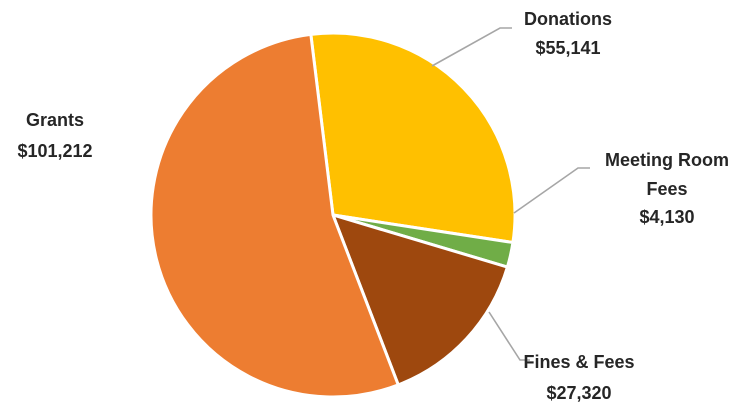  I want to click on slice-label-name: Grants, so click(55, 120).